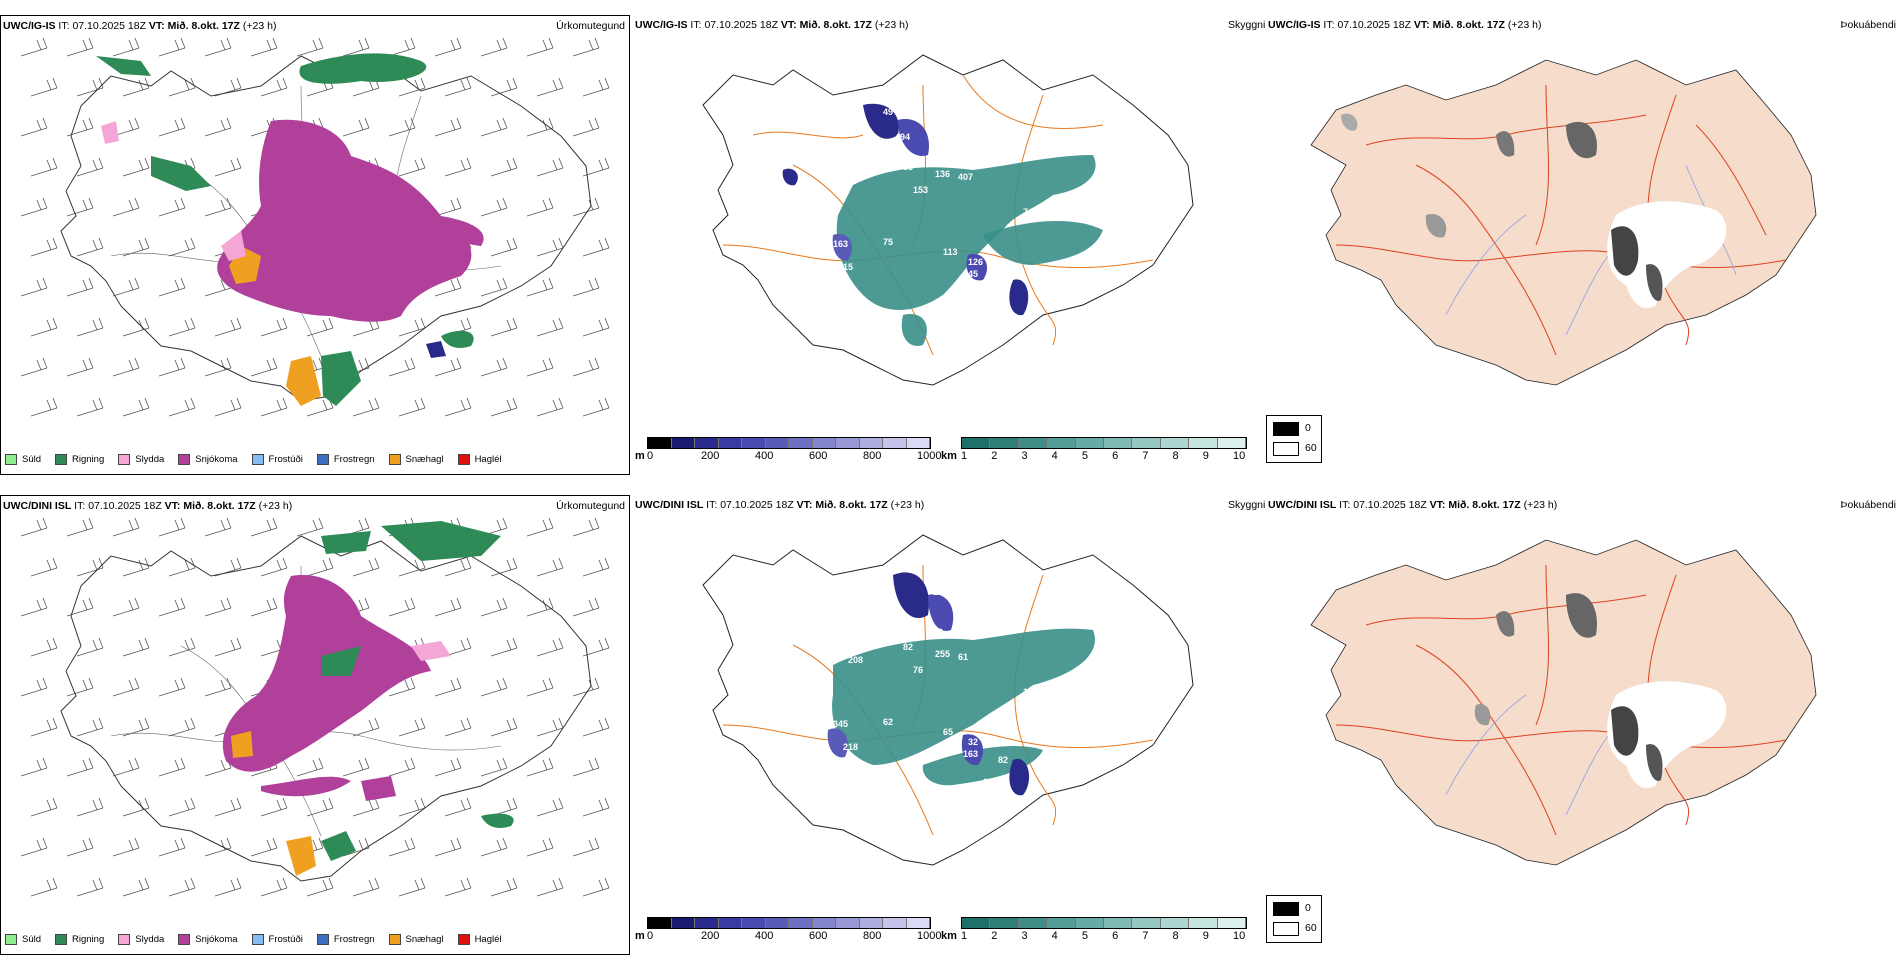  Describe the element at coordinates (900, 390) in the screenshot. I see `ceiling-label: 12` at that location.